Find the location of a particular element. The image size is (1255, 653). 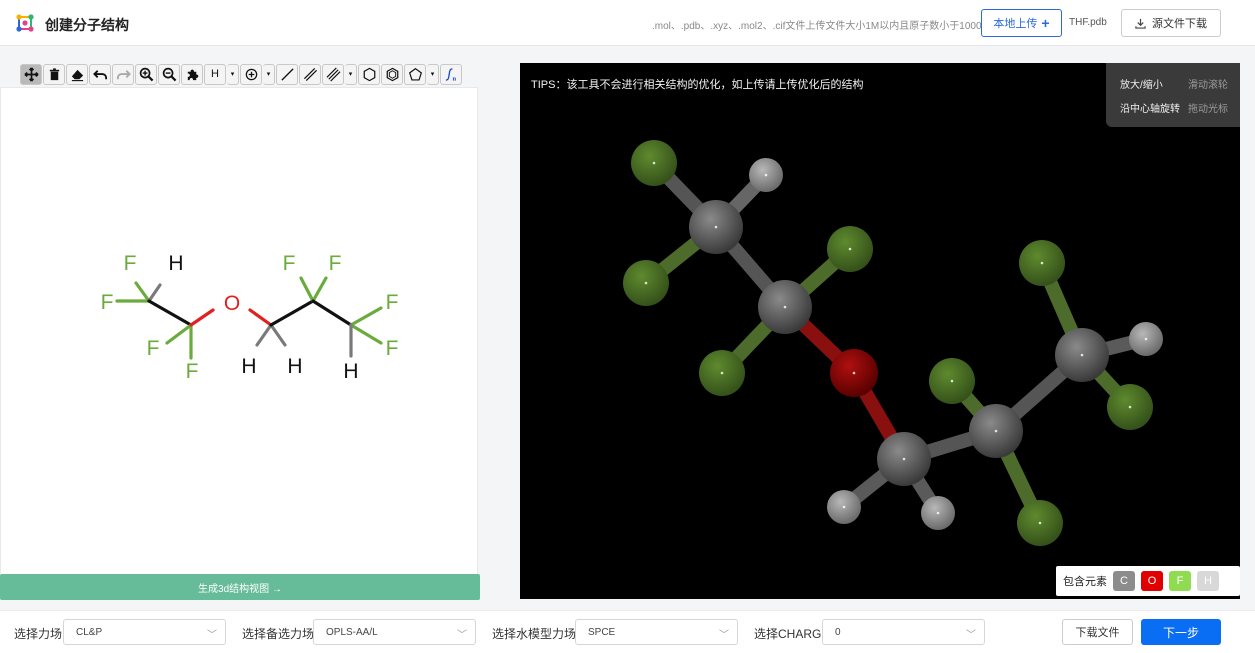

viewer-tips: TIPS：该工具不会进行相关结构的优化，如上传请上传优化后的结构 is located at coordinates (697, 85).